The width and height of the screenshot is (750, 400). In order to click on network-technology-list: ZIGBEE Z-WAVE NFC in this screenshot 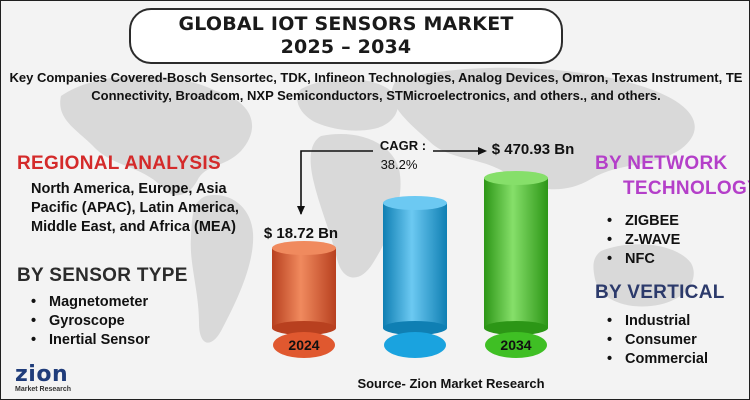, I will do `click(641, 240)`.